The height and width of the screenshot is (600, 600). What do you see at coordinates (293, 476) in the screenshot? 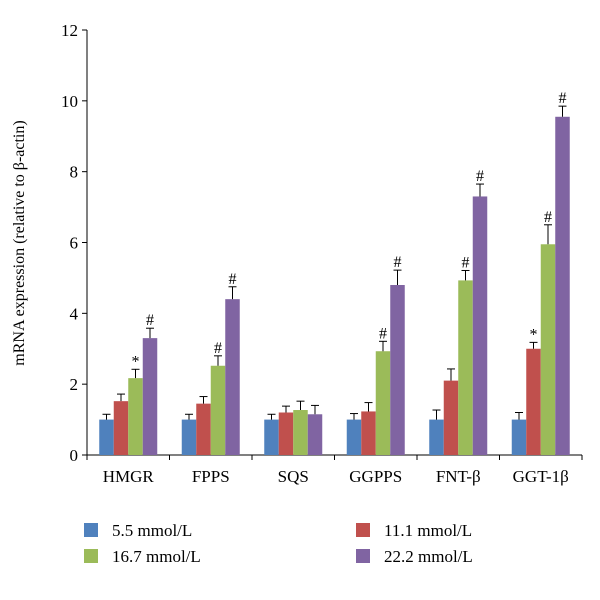
I see `x-category-label: SQS` at bounding box center [293, 476].